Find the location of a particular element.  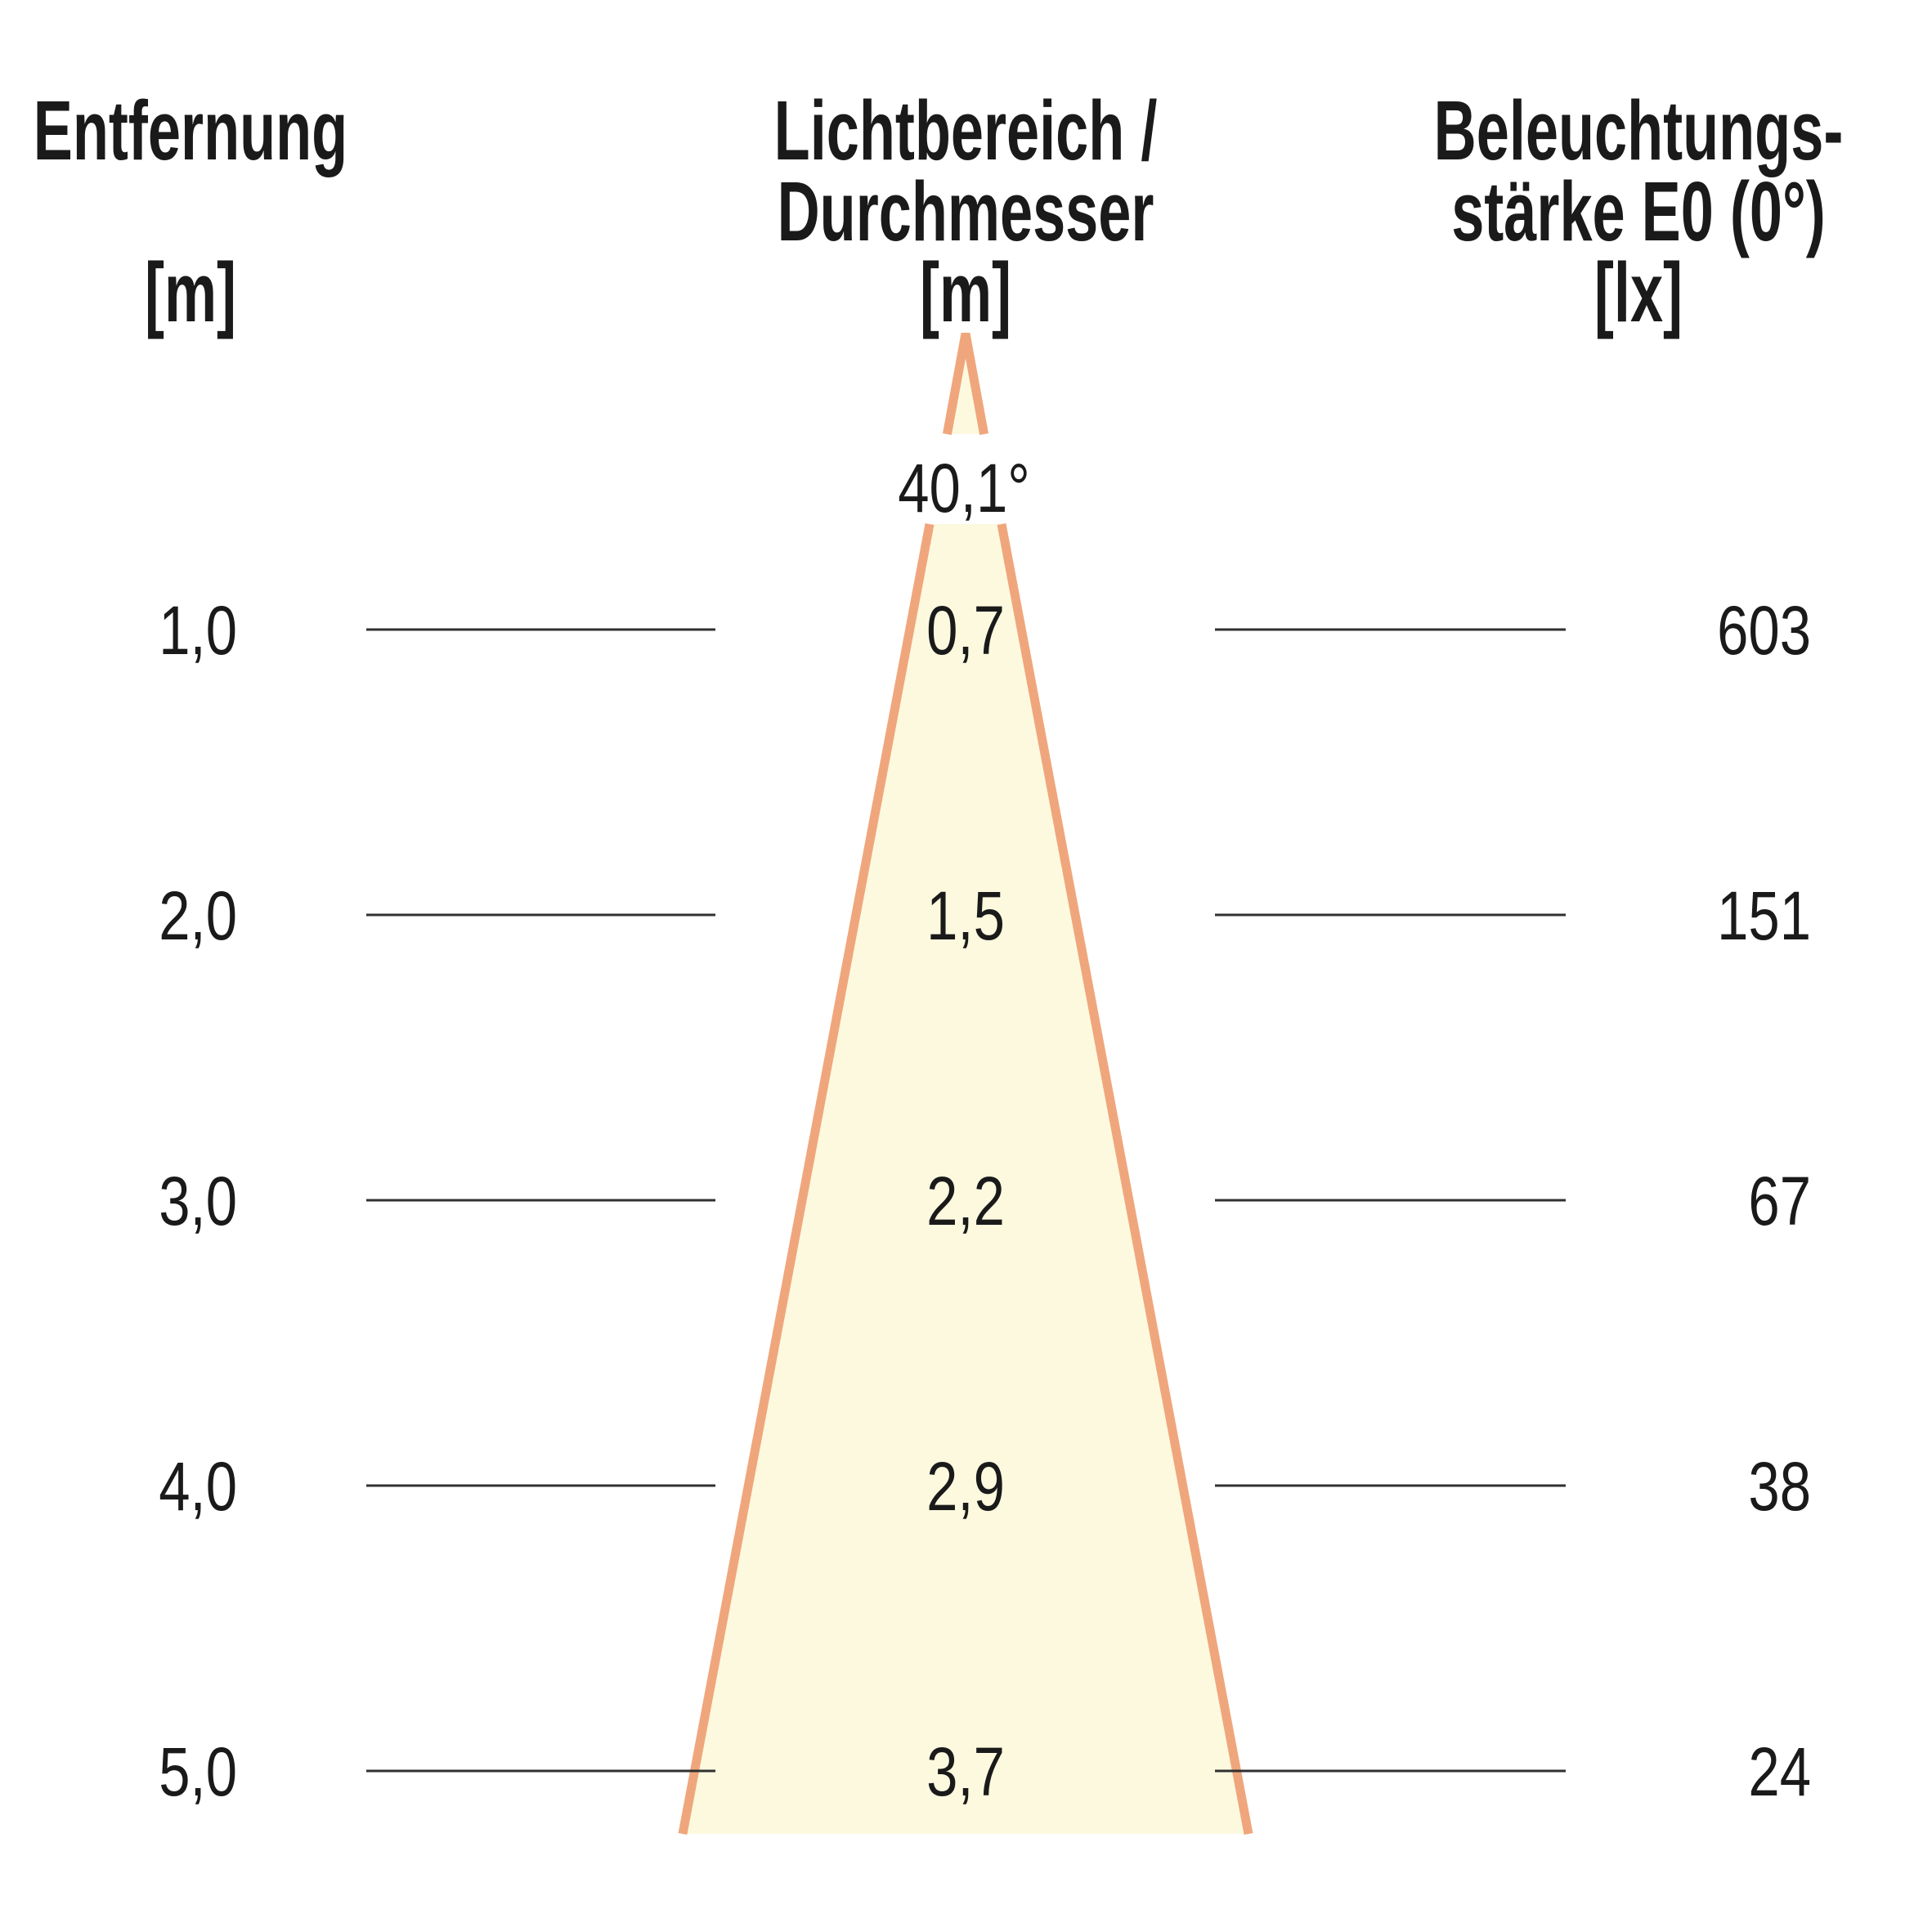

illuminance-column-unit: [lx] is located at coordinates (1638, 292).